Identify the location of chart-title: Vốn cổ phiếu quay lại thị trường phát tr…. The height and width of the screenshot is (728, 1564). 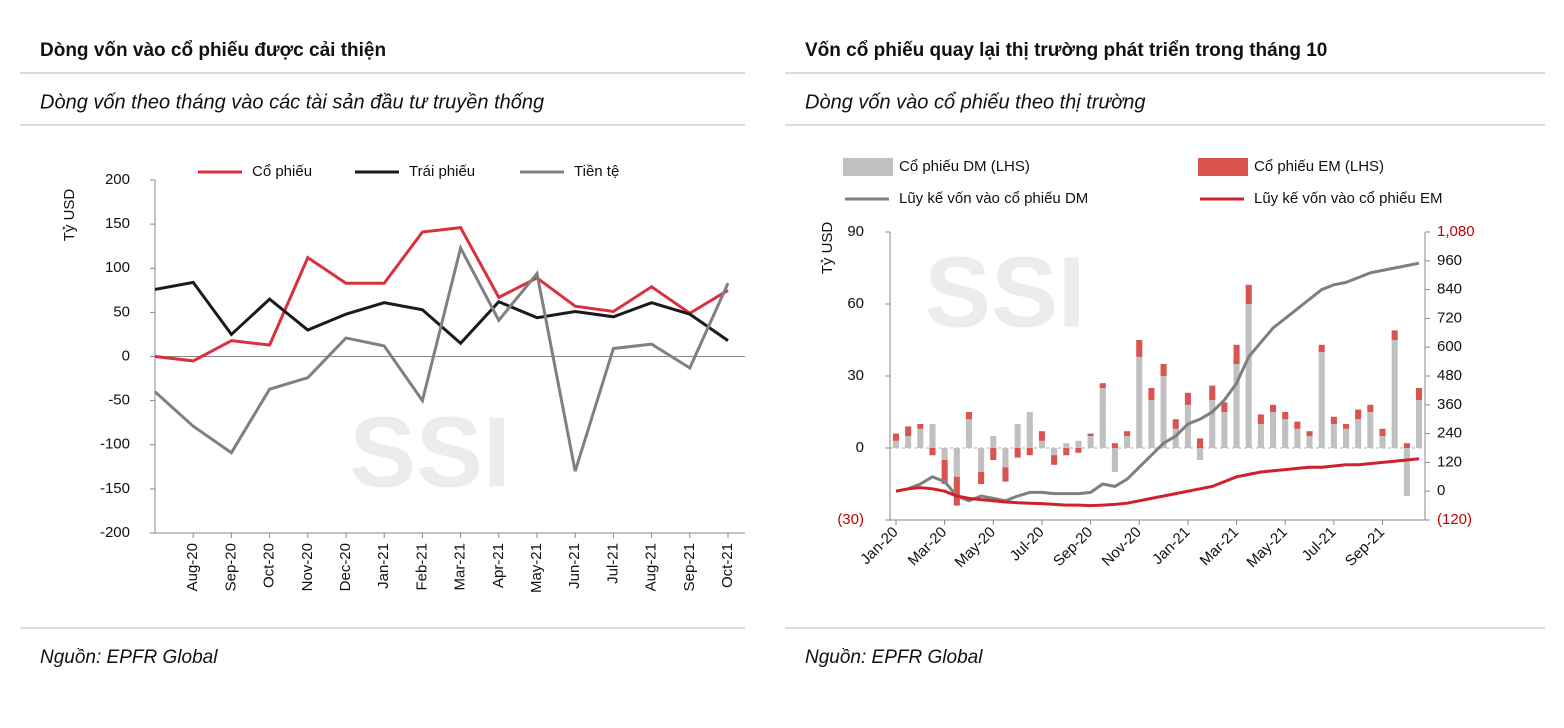
(1066, 50).